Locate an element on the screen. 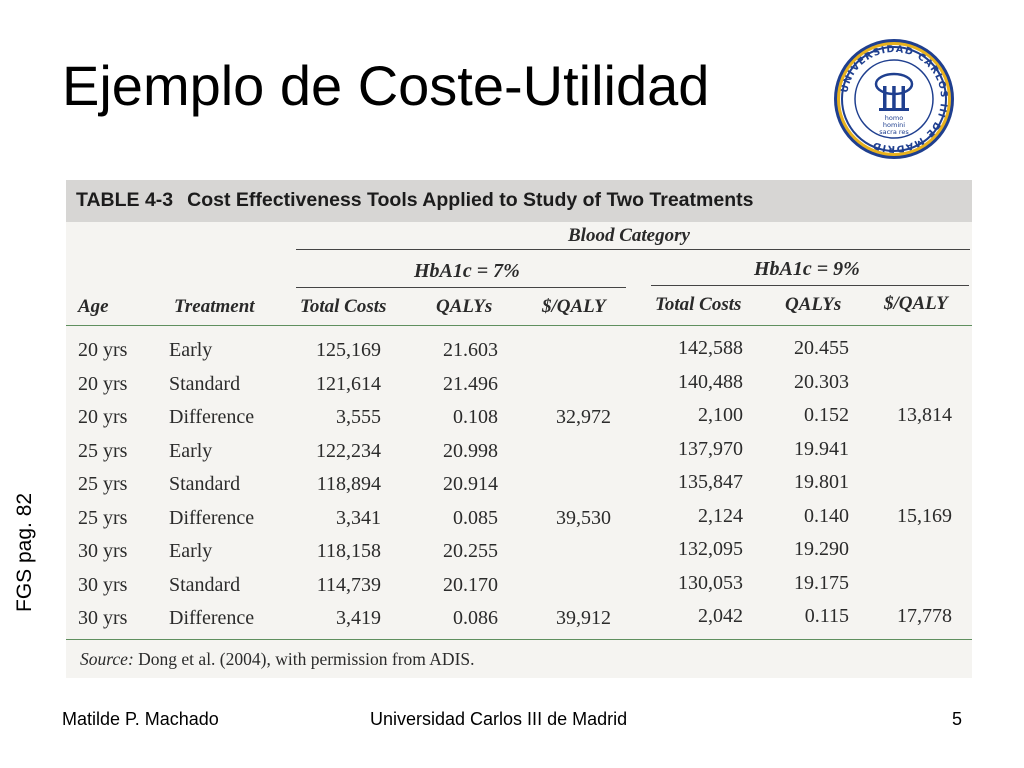 The width and height of the screenshot is (1024, 768). table-cell-qalys-7: 0.108 is located at coordinates (475, 417).